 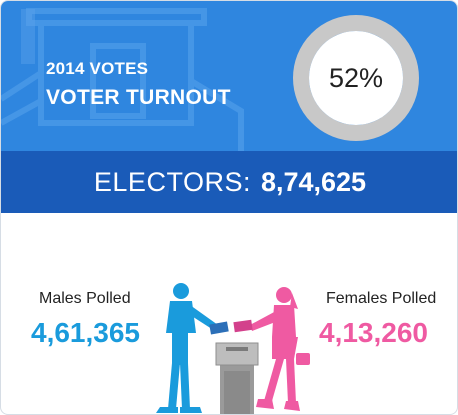 I want to click on turnout-gauge: 52%, so click(x=356, y=78).